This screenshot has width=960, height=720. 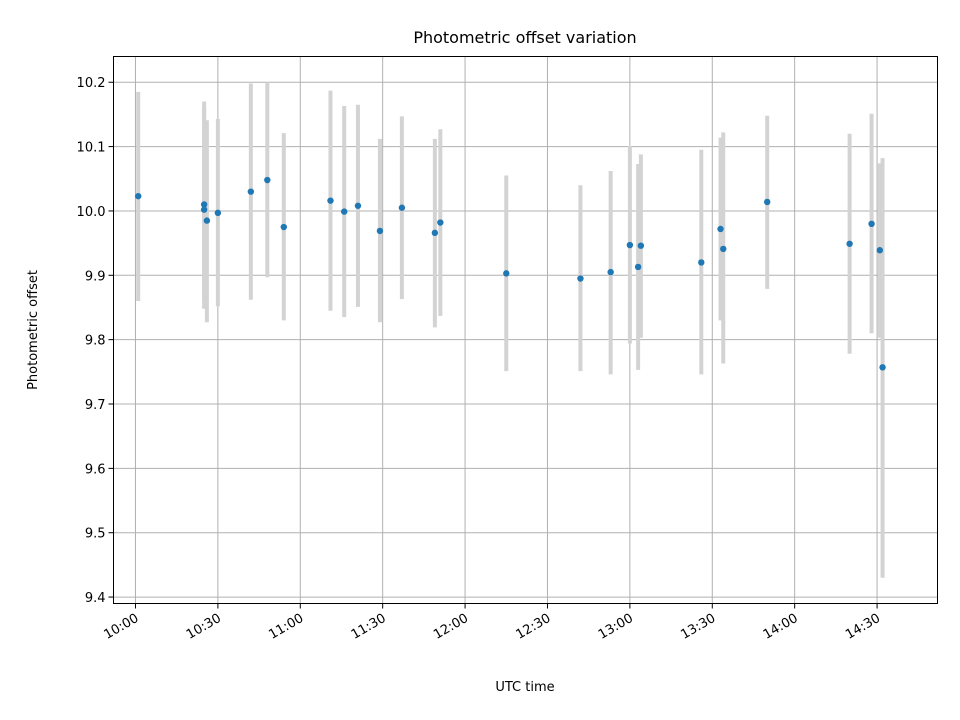 I want to click on y-tick-label: 9.5, so click(x=95, y=534).